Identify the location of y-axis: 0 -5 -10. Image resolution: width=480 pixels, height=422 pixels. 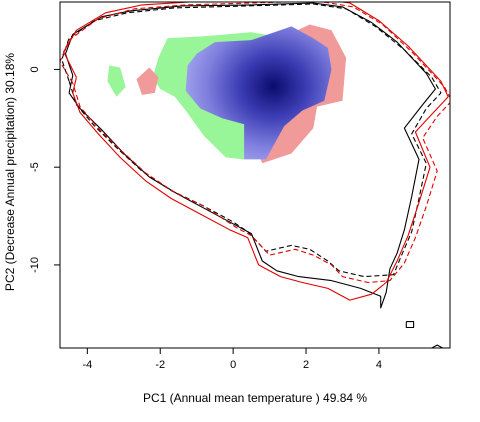
(44, 169).